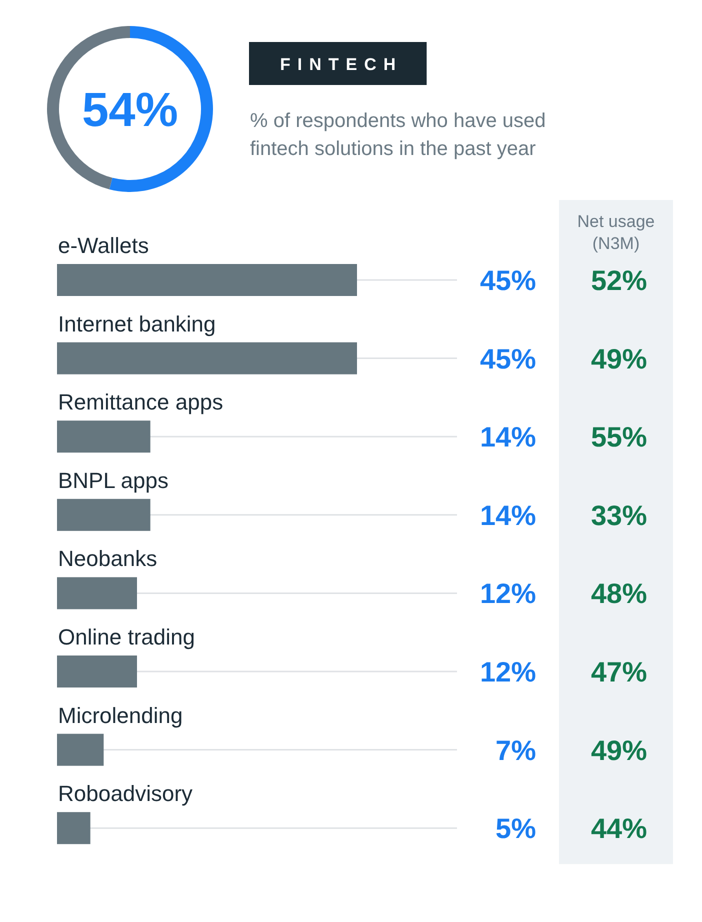 This screenshot has width=702, height=922. Describe the element at coordinates (516, 828) in the screenshot. I see `data-label: 5%` at that location.